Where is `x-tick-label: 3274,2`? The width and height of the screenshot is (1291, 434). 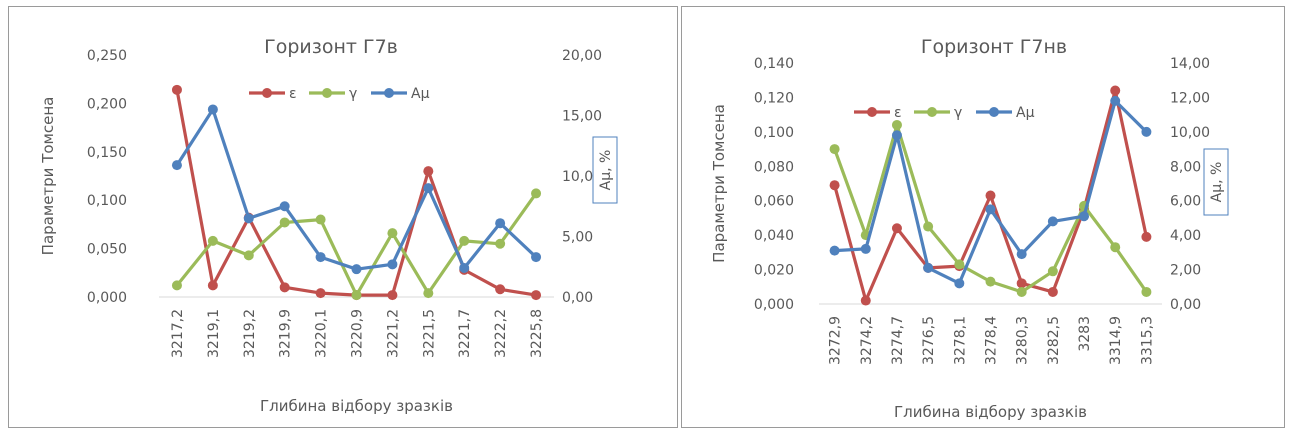
x-tick-label: 3274,2 is located at coordinates (867, 340).